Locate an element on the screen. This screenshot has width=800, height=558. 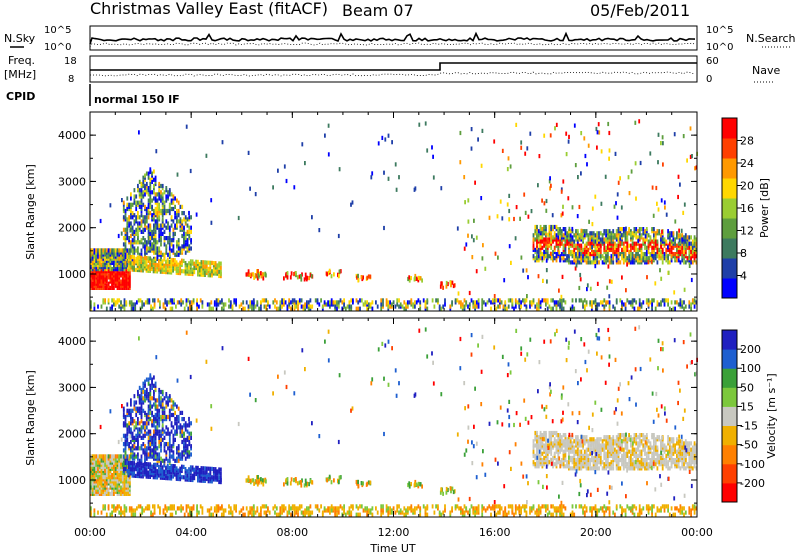
noise-search-line is located at coordinates (392, 45).